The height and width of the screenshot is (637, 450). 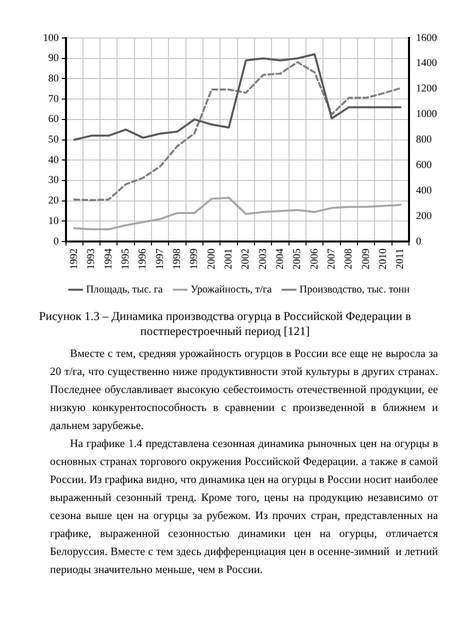 What do you see at coordinates (426, 114) in the screenshot?
I see `y2-tick-label: 1000` at bounding box center [426, 114].